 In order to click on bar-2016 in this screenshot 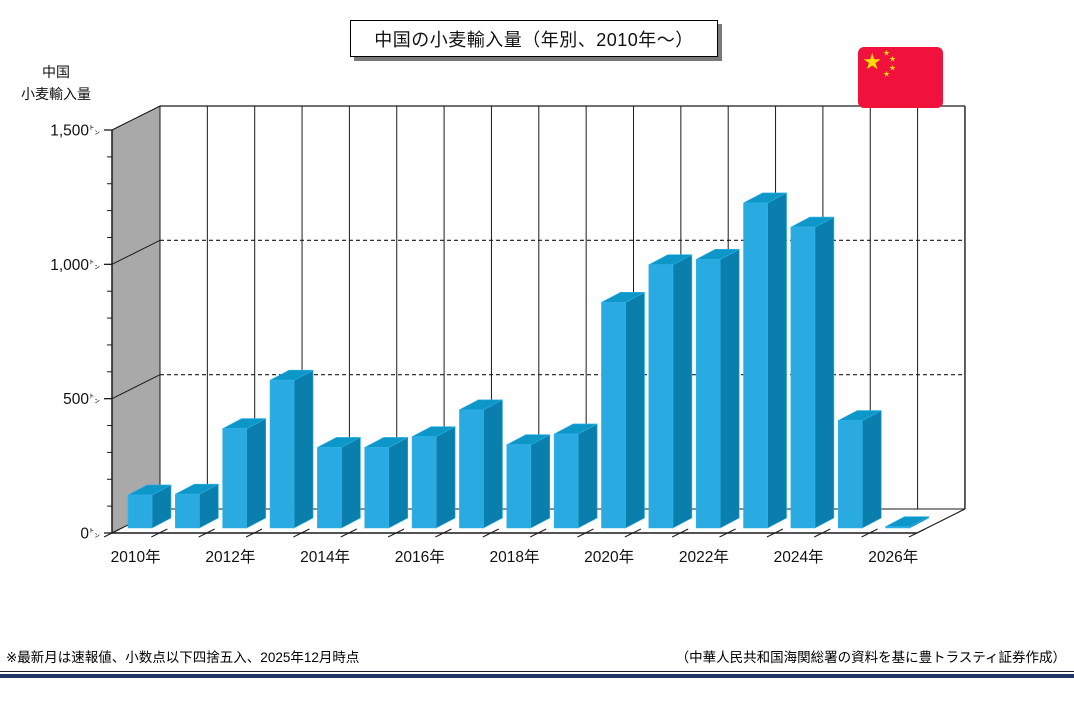, I will do `click(433, 477)`.